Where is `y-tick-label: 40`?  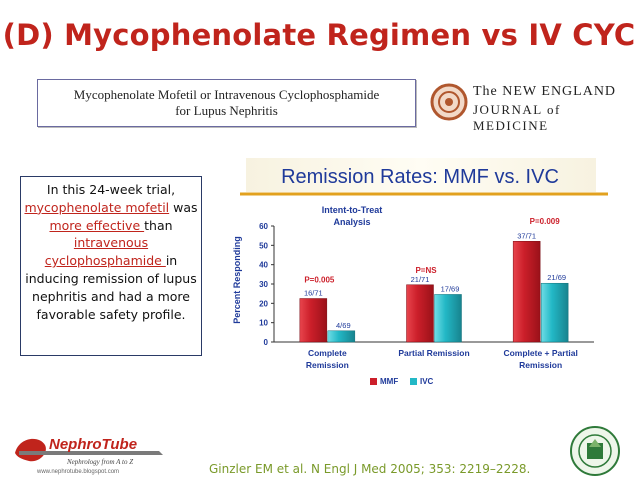 y-tick-label: 40 is located at coordinates (263, 265).